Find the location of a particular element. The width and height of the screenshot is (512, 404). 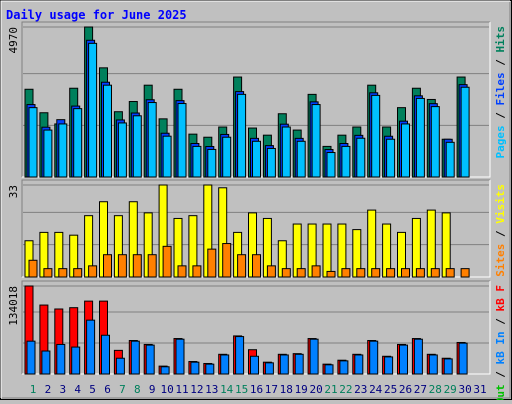

x-tick-label: 27 is located at coordinates (420, 389).